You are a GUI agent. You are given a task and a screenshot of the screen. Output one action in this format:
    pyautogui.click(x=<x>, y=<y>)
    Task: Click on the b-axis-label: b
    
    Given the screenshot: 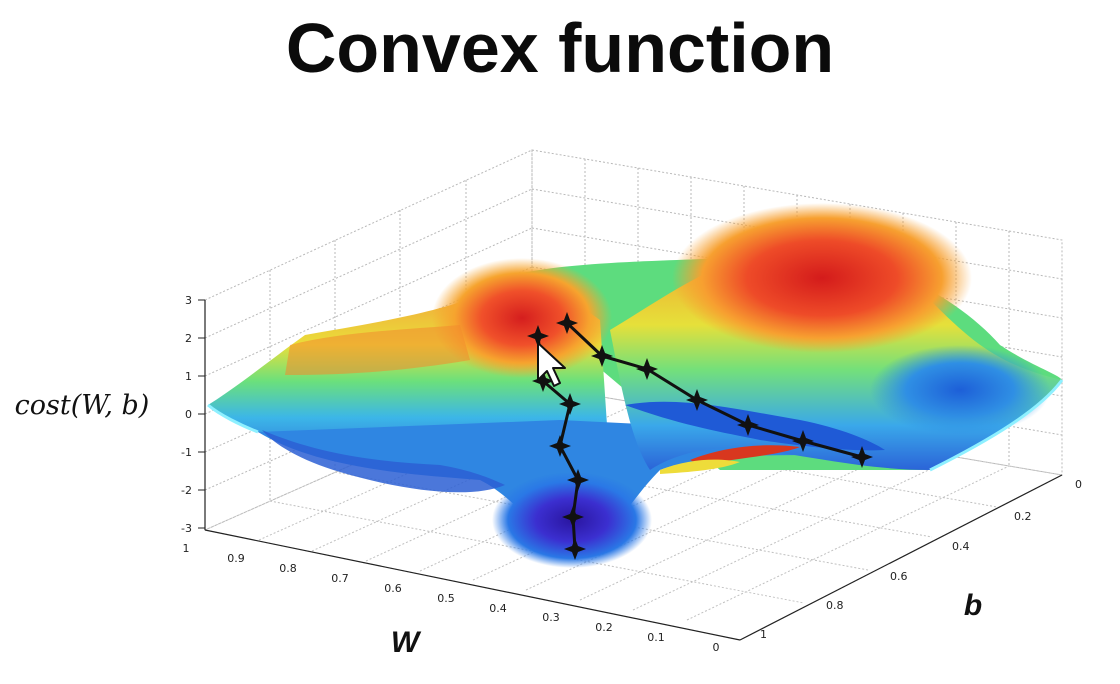 What is the action you would take?
    pyautogui.click(x=973, y=605)
    